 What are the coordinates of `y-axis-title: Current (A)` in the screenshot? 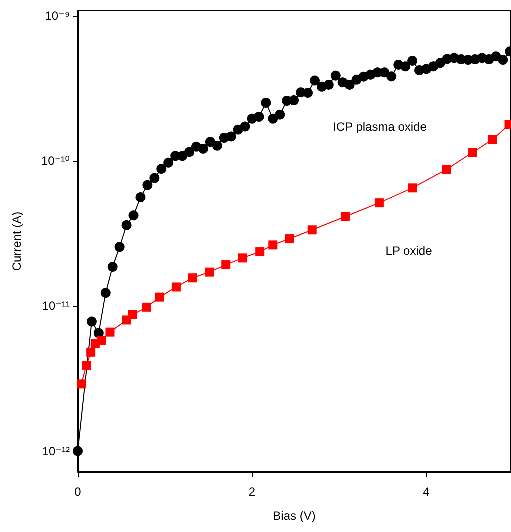 It's located at (17, 242).